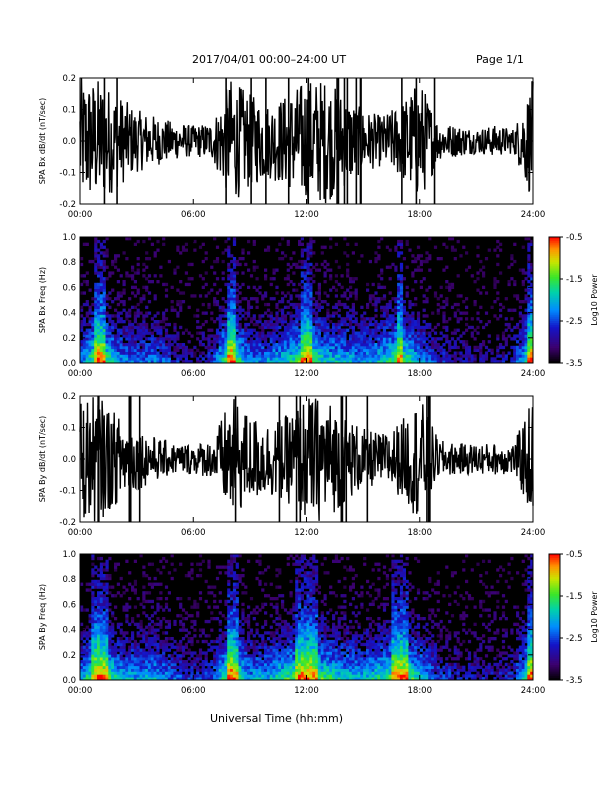 This screenshot has width=612, height=792. Describe the element at coordinates (554, 303) in the screenshot. I see `colorbar-segment` at that location.